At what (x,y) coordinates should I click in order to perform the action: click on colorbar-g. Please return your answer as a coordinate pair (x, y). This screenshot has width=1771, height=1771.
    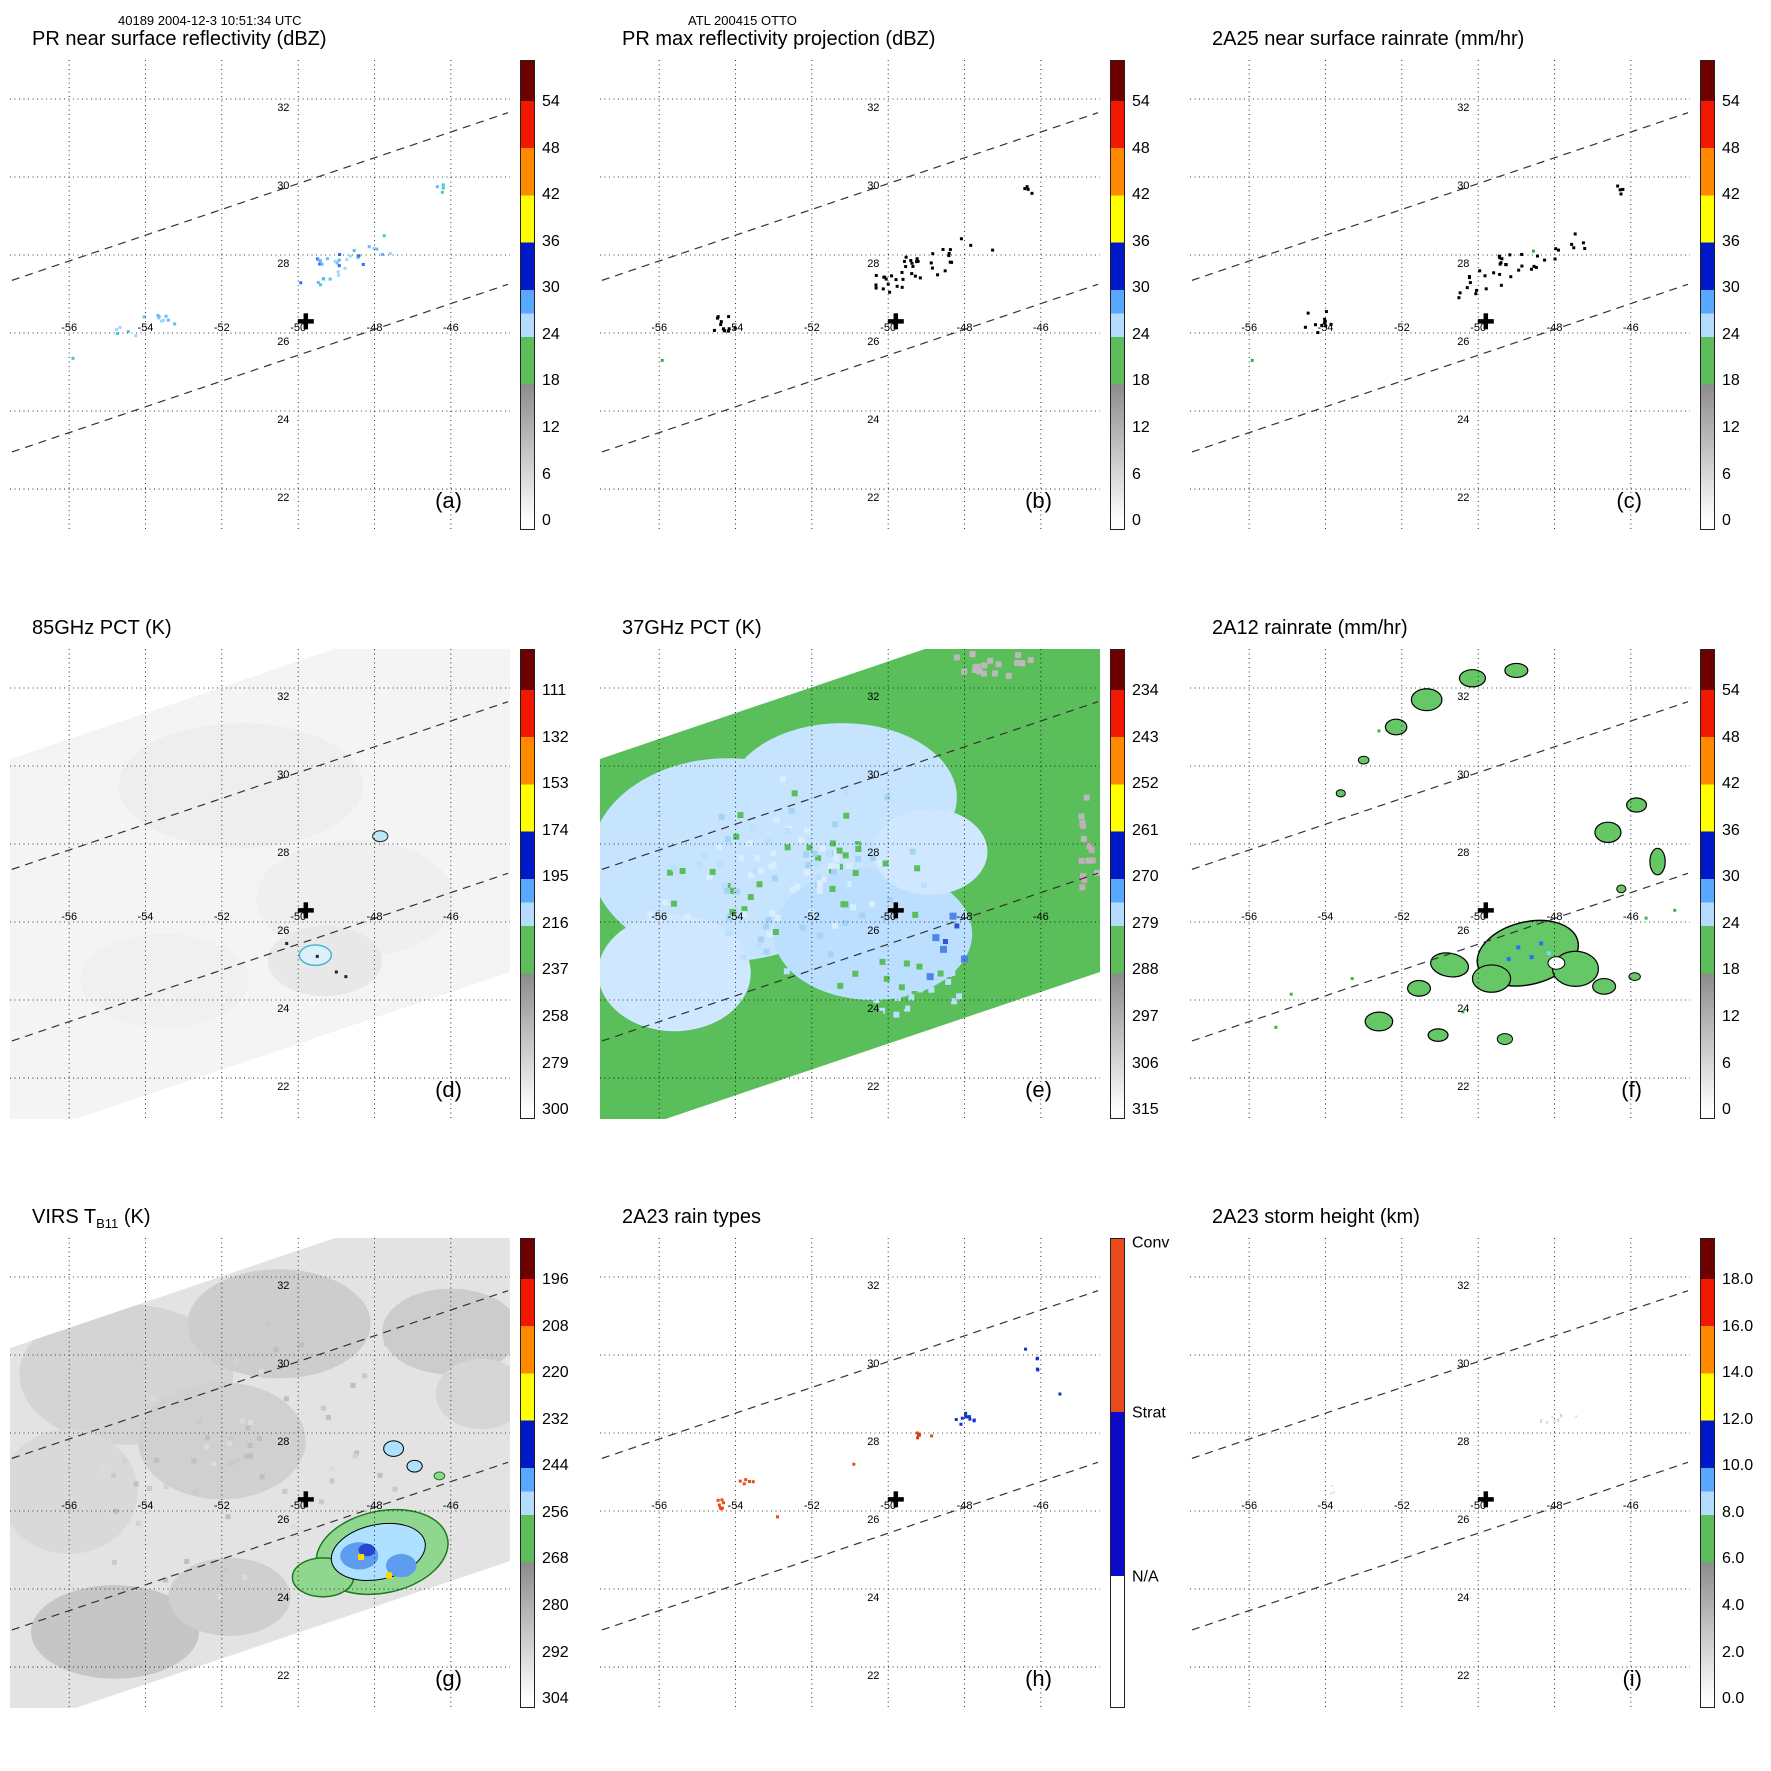
    Looking at the image, I should click on (527, 1473).